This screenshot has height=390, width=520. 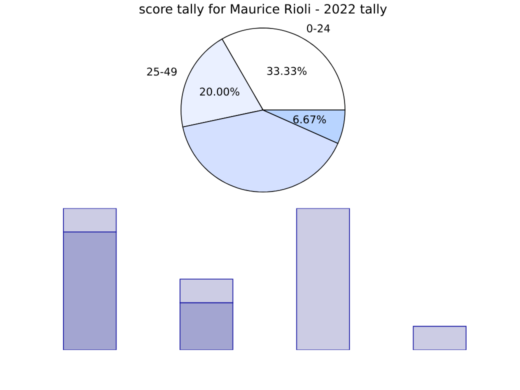 What do you see at coordinates (318, 28) in the screenshot?
I see `slice-label: 0-24` at bounding box center [318, 28].